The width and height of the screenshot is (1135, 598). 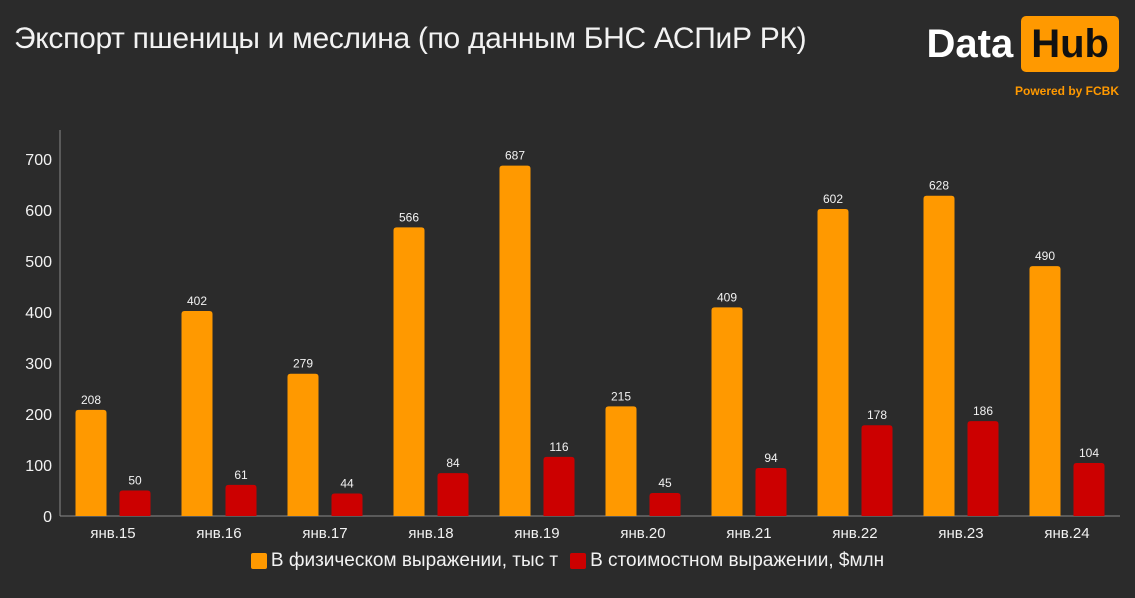 What do you see at coordinates (38, 364) in the screenshot?
I see `y-tick-label: 300` at bounding box center [38, 364].